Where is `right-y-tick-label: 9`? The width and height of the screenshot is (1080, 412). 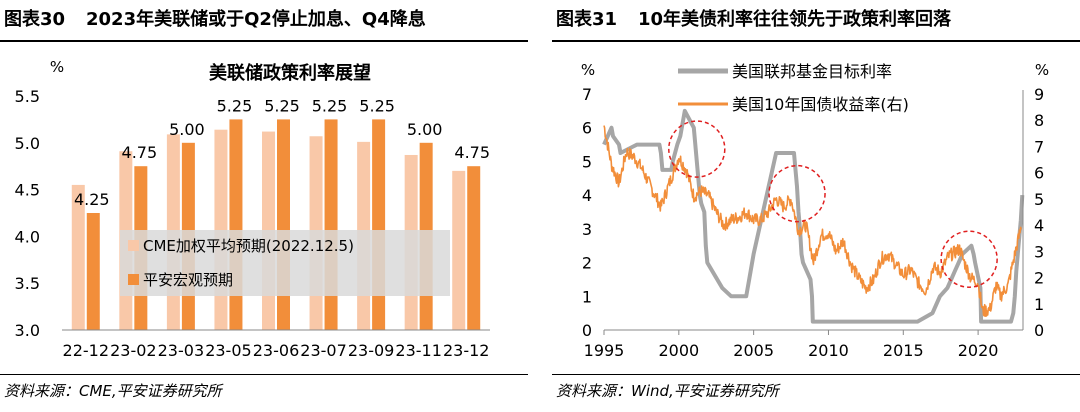 right-y-tick-label: 9 is located at coordinates (1039, 94).